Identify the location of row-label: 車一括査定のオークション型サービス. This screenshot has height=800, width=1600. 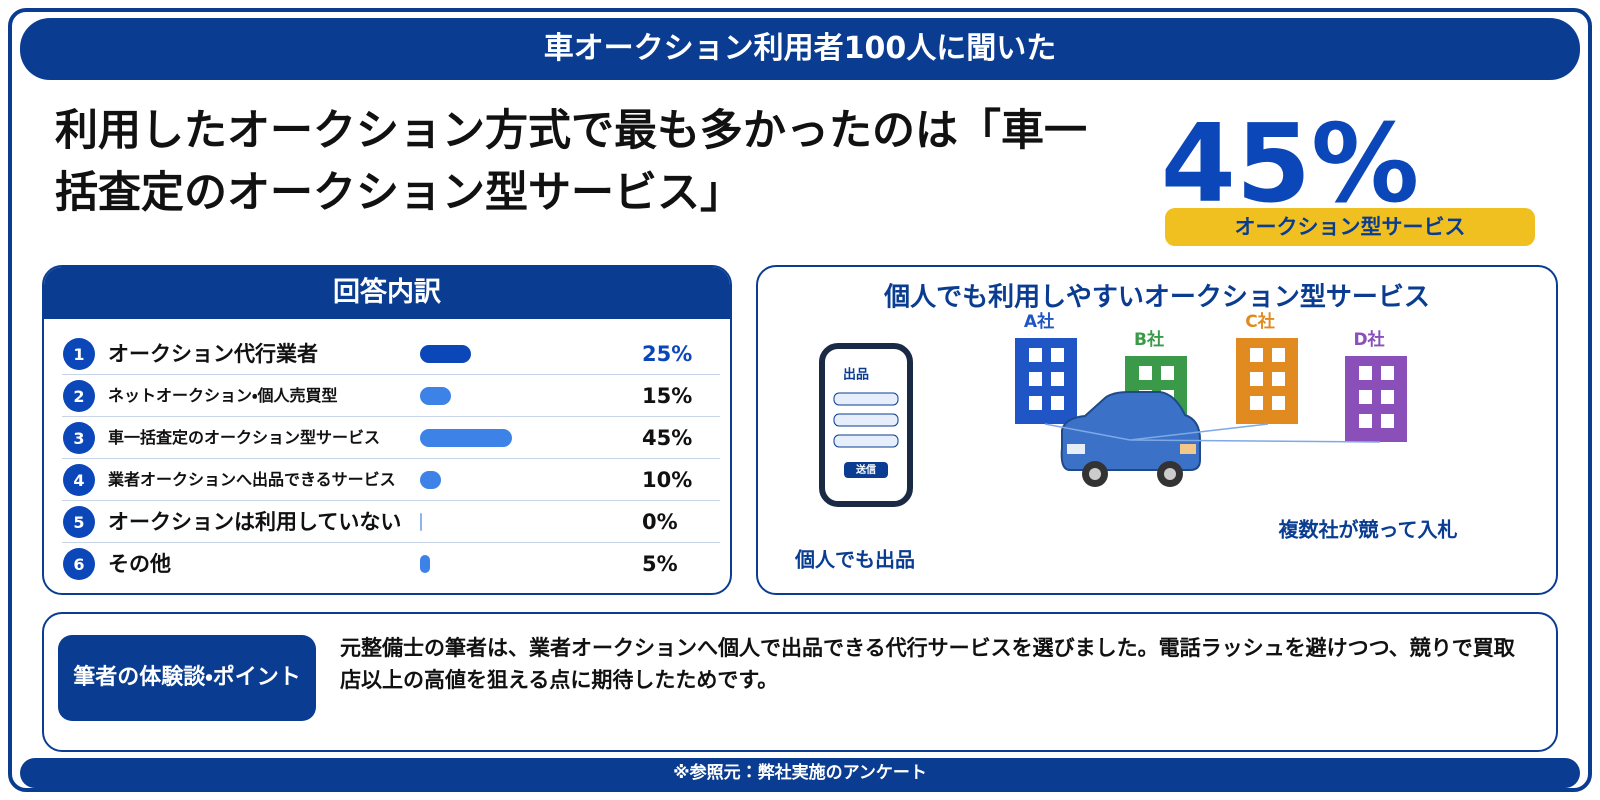
(244, 437).